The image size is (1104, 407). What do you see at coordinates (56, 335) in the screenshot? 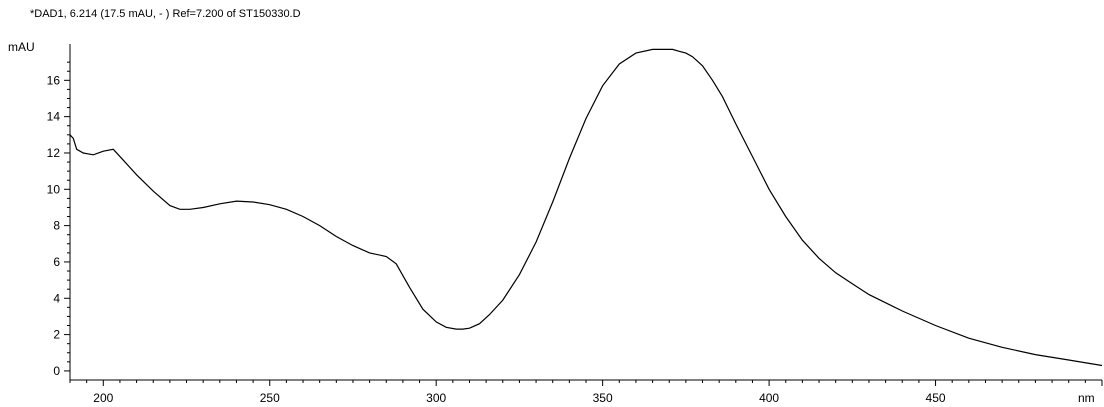
I see `y-tick-label: 2` at bounding box center [56, 335].